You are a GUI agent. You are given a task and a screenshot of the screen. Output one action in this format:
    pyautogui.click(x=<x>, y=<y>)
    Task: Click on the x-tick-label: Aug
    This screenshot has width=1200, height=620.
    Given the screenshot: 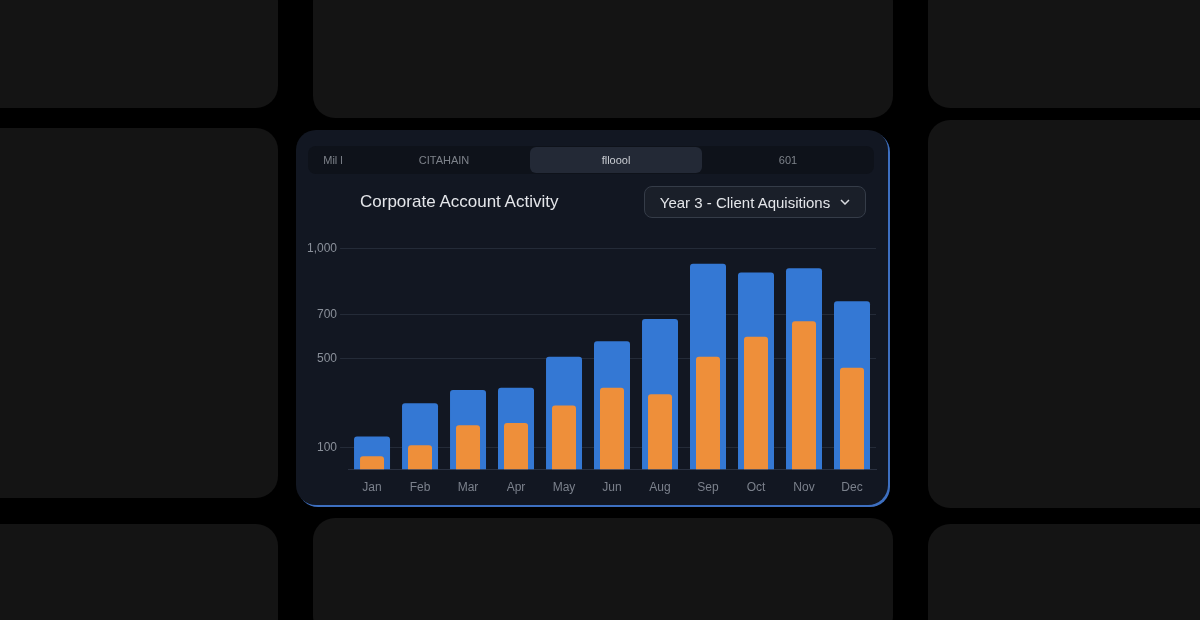 What is the action you would take?
    pyautogui.click(x=660, y=487)
    